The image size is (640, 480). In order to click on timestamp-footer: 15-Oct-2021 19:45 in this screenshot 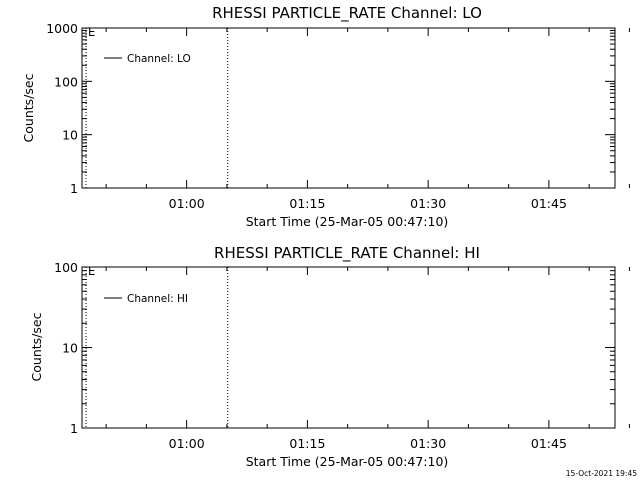, I will do `click(601, 473)`.